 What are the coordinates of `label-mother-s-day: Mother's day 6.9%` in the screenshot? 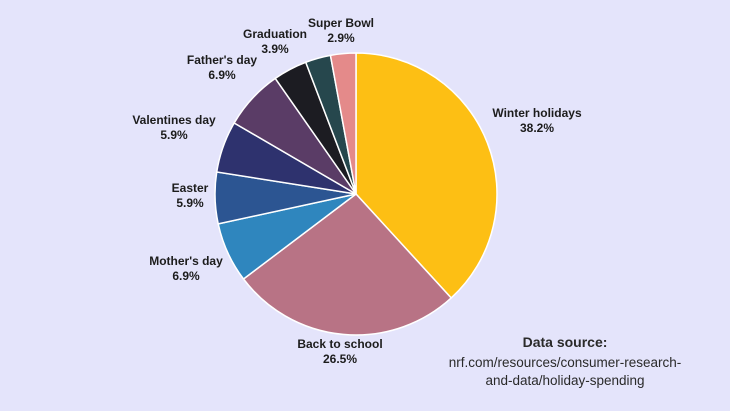 It's located at (186, 268).